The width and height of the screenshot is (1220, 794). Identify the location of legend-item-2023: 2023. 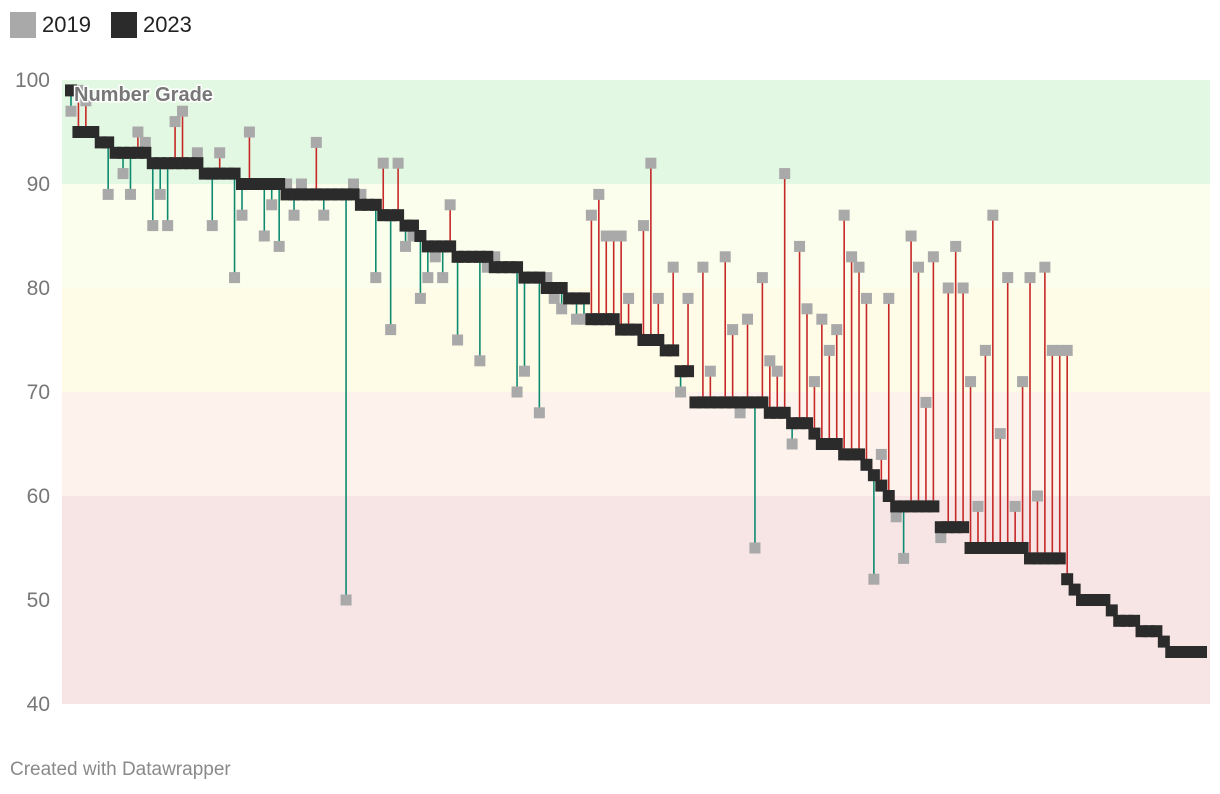
(151, 25).